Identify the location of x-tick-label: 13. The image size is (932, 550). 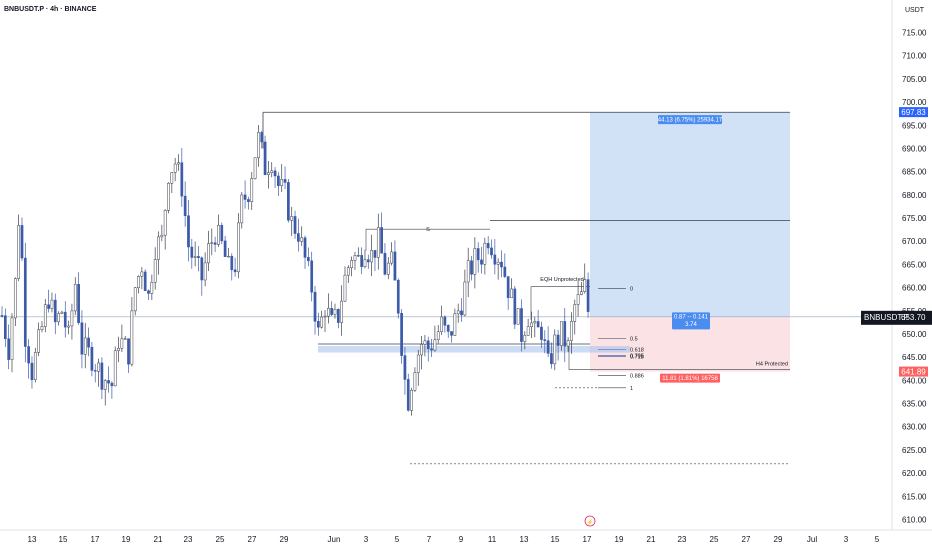
(32, 539).